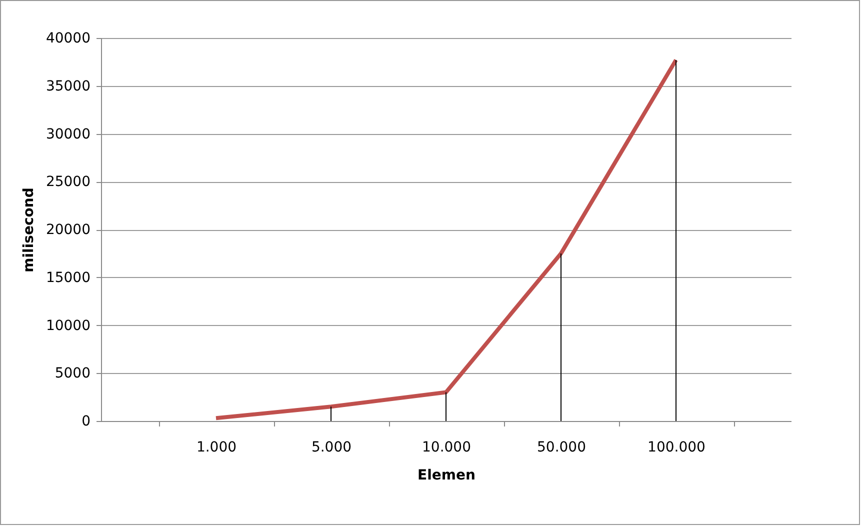 This screenshot has height=527, width=862. Describe the element at coordinates (446, 448) in the screenshot. I see `x-tick-label: 10.000` at that location.